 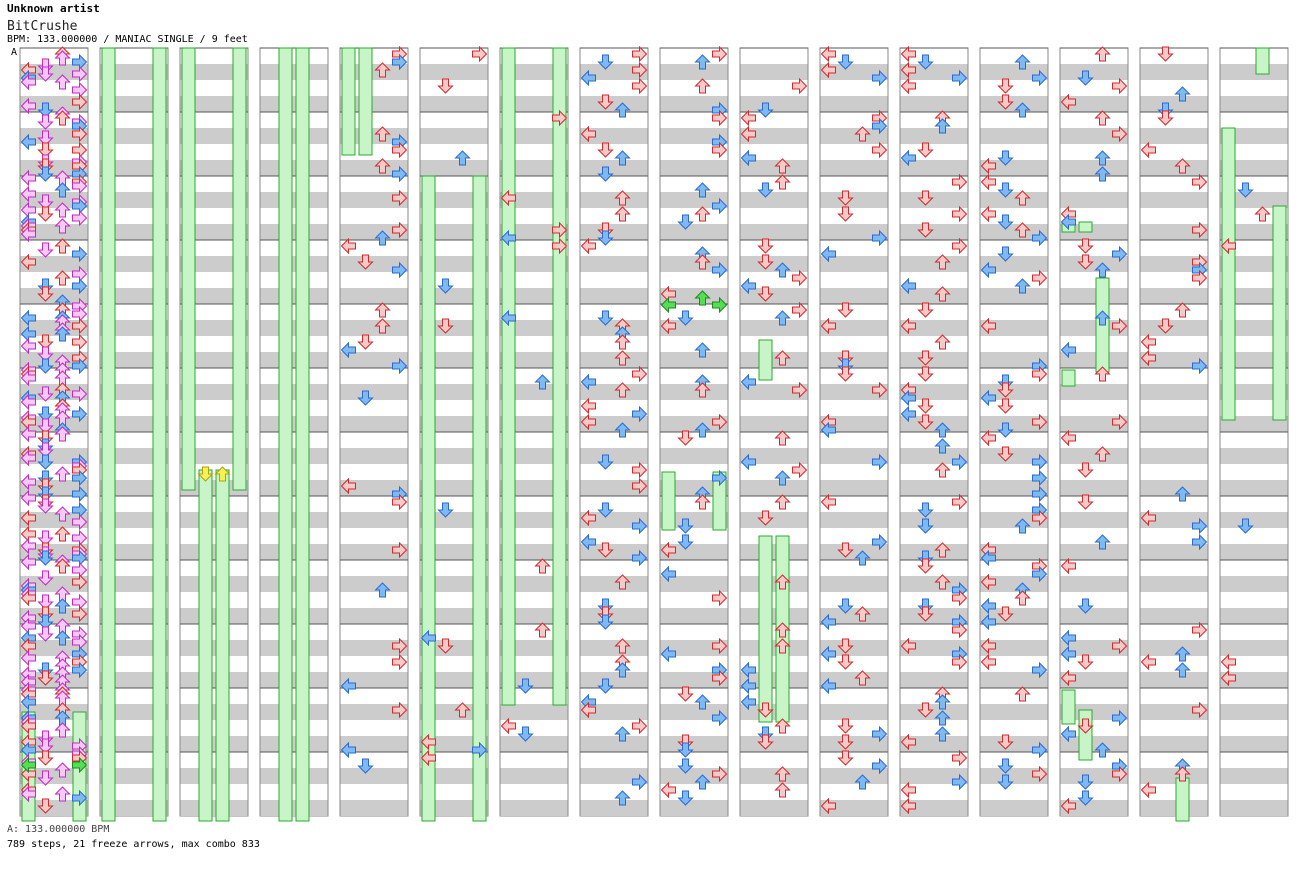 I want to click on bpm-section-marker: A, so click(x=14, y=52).